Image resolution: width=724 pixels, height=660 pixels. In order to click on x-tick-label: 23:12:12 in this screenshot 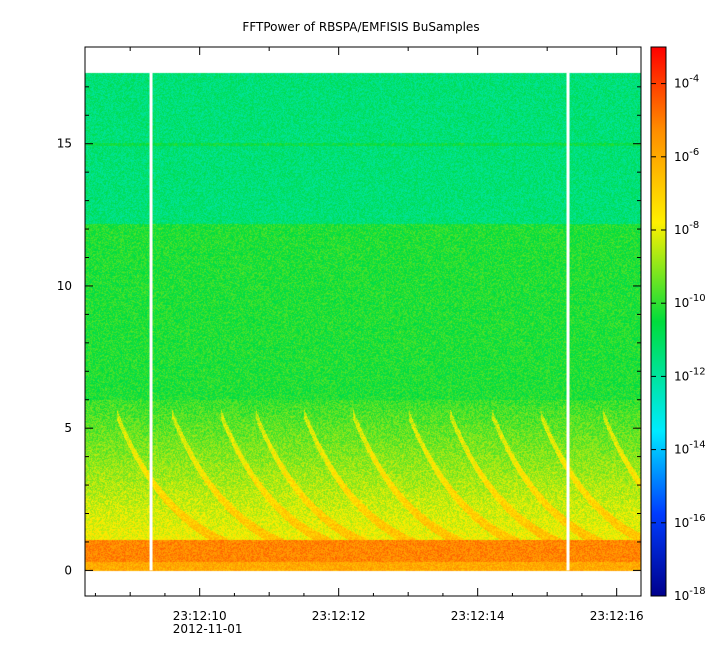, I will do `click(339, 616)`.